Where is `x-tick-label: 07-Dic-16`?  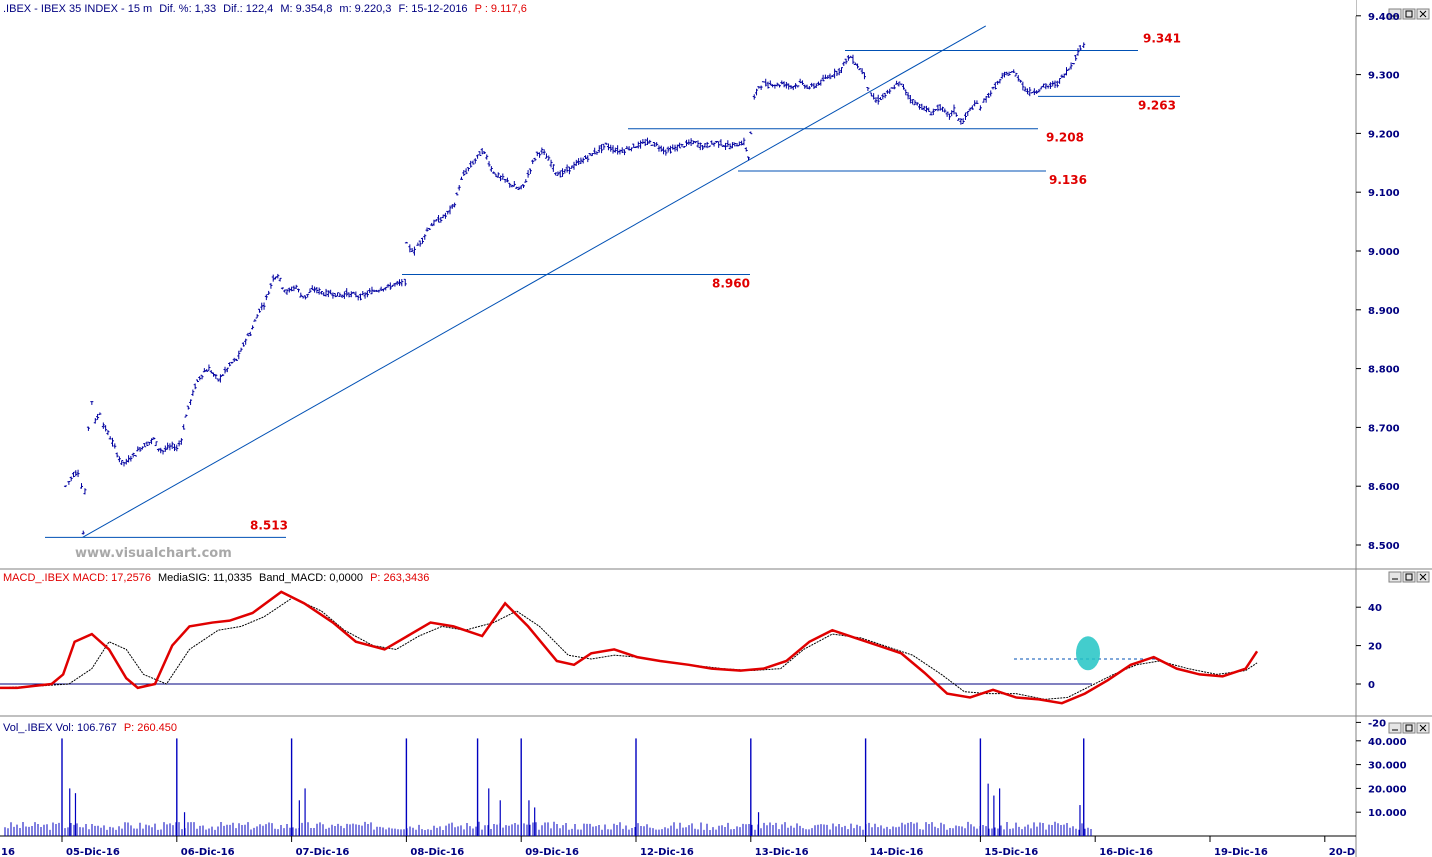 x-tick-label: 07-Dic-16 is located at coordinates (323, 852).